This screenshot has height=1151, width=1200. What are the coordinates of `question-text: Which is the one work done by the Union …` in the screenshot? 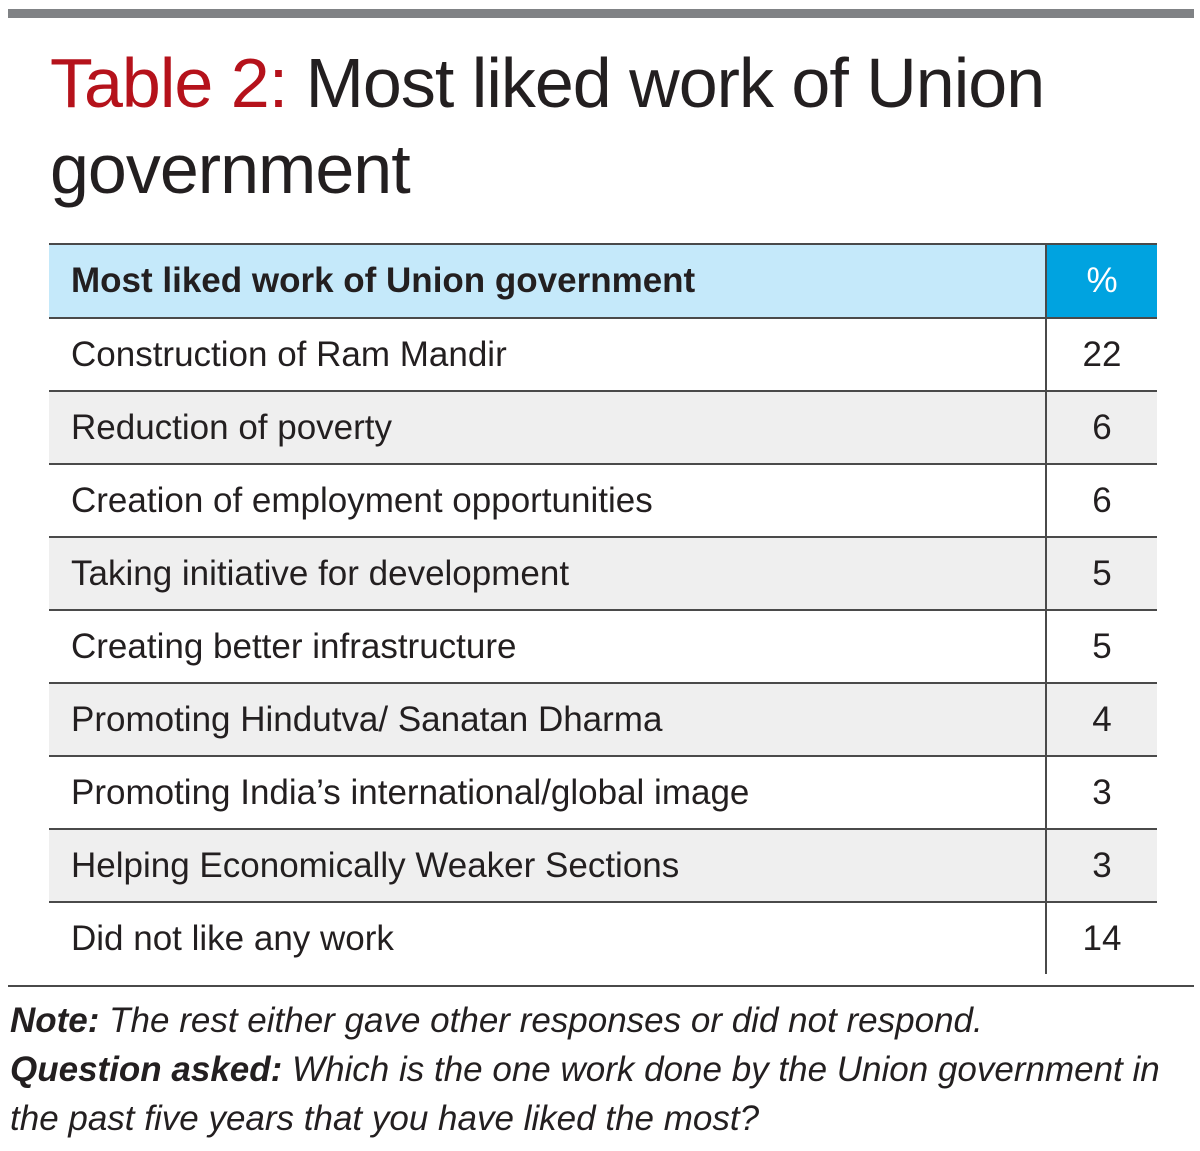 It's located at (585, 1094).